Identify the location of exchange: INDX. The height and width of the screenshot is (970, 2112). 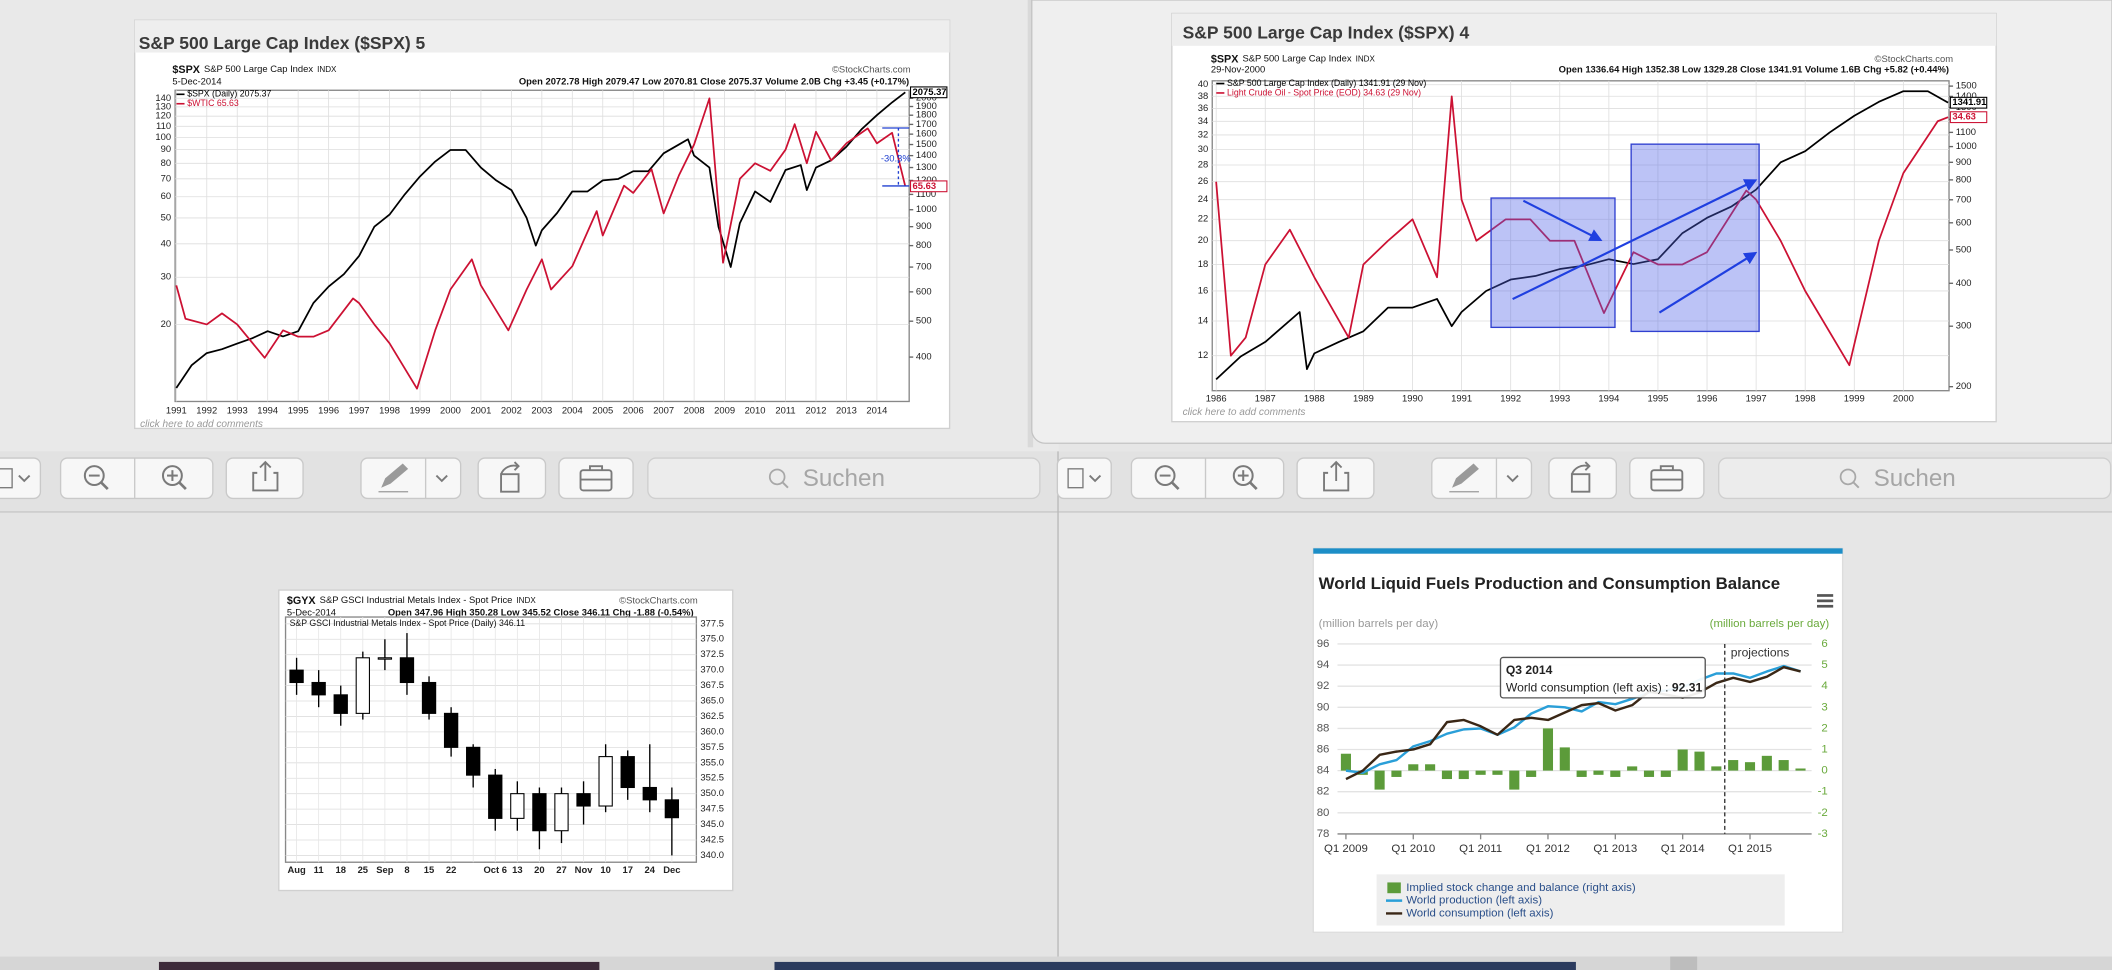
(526, 600).